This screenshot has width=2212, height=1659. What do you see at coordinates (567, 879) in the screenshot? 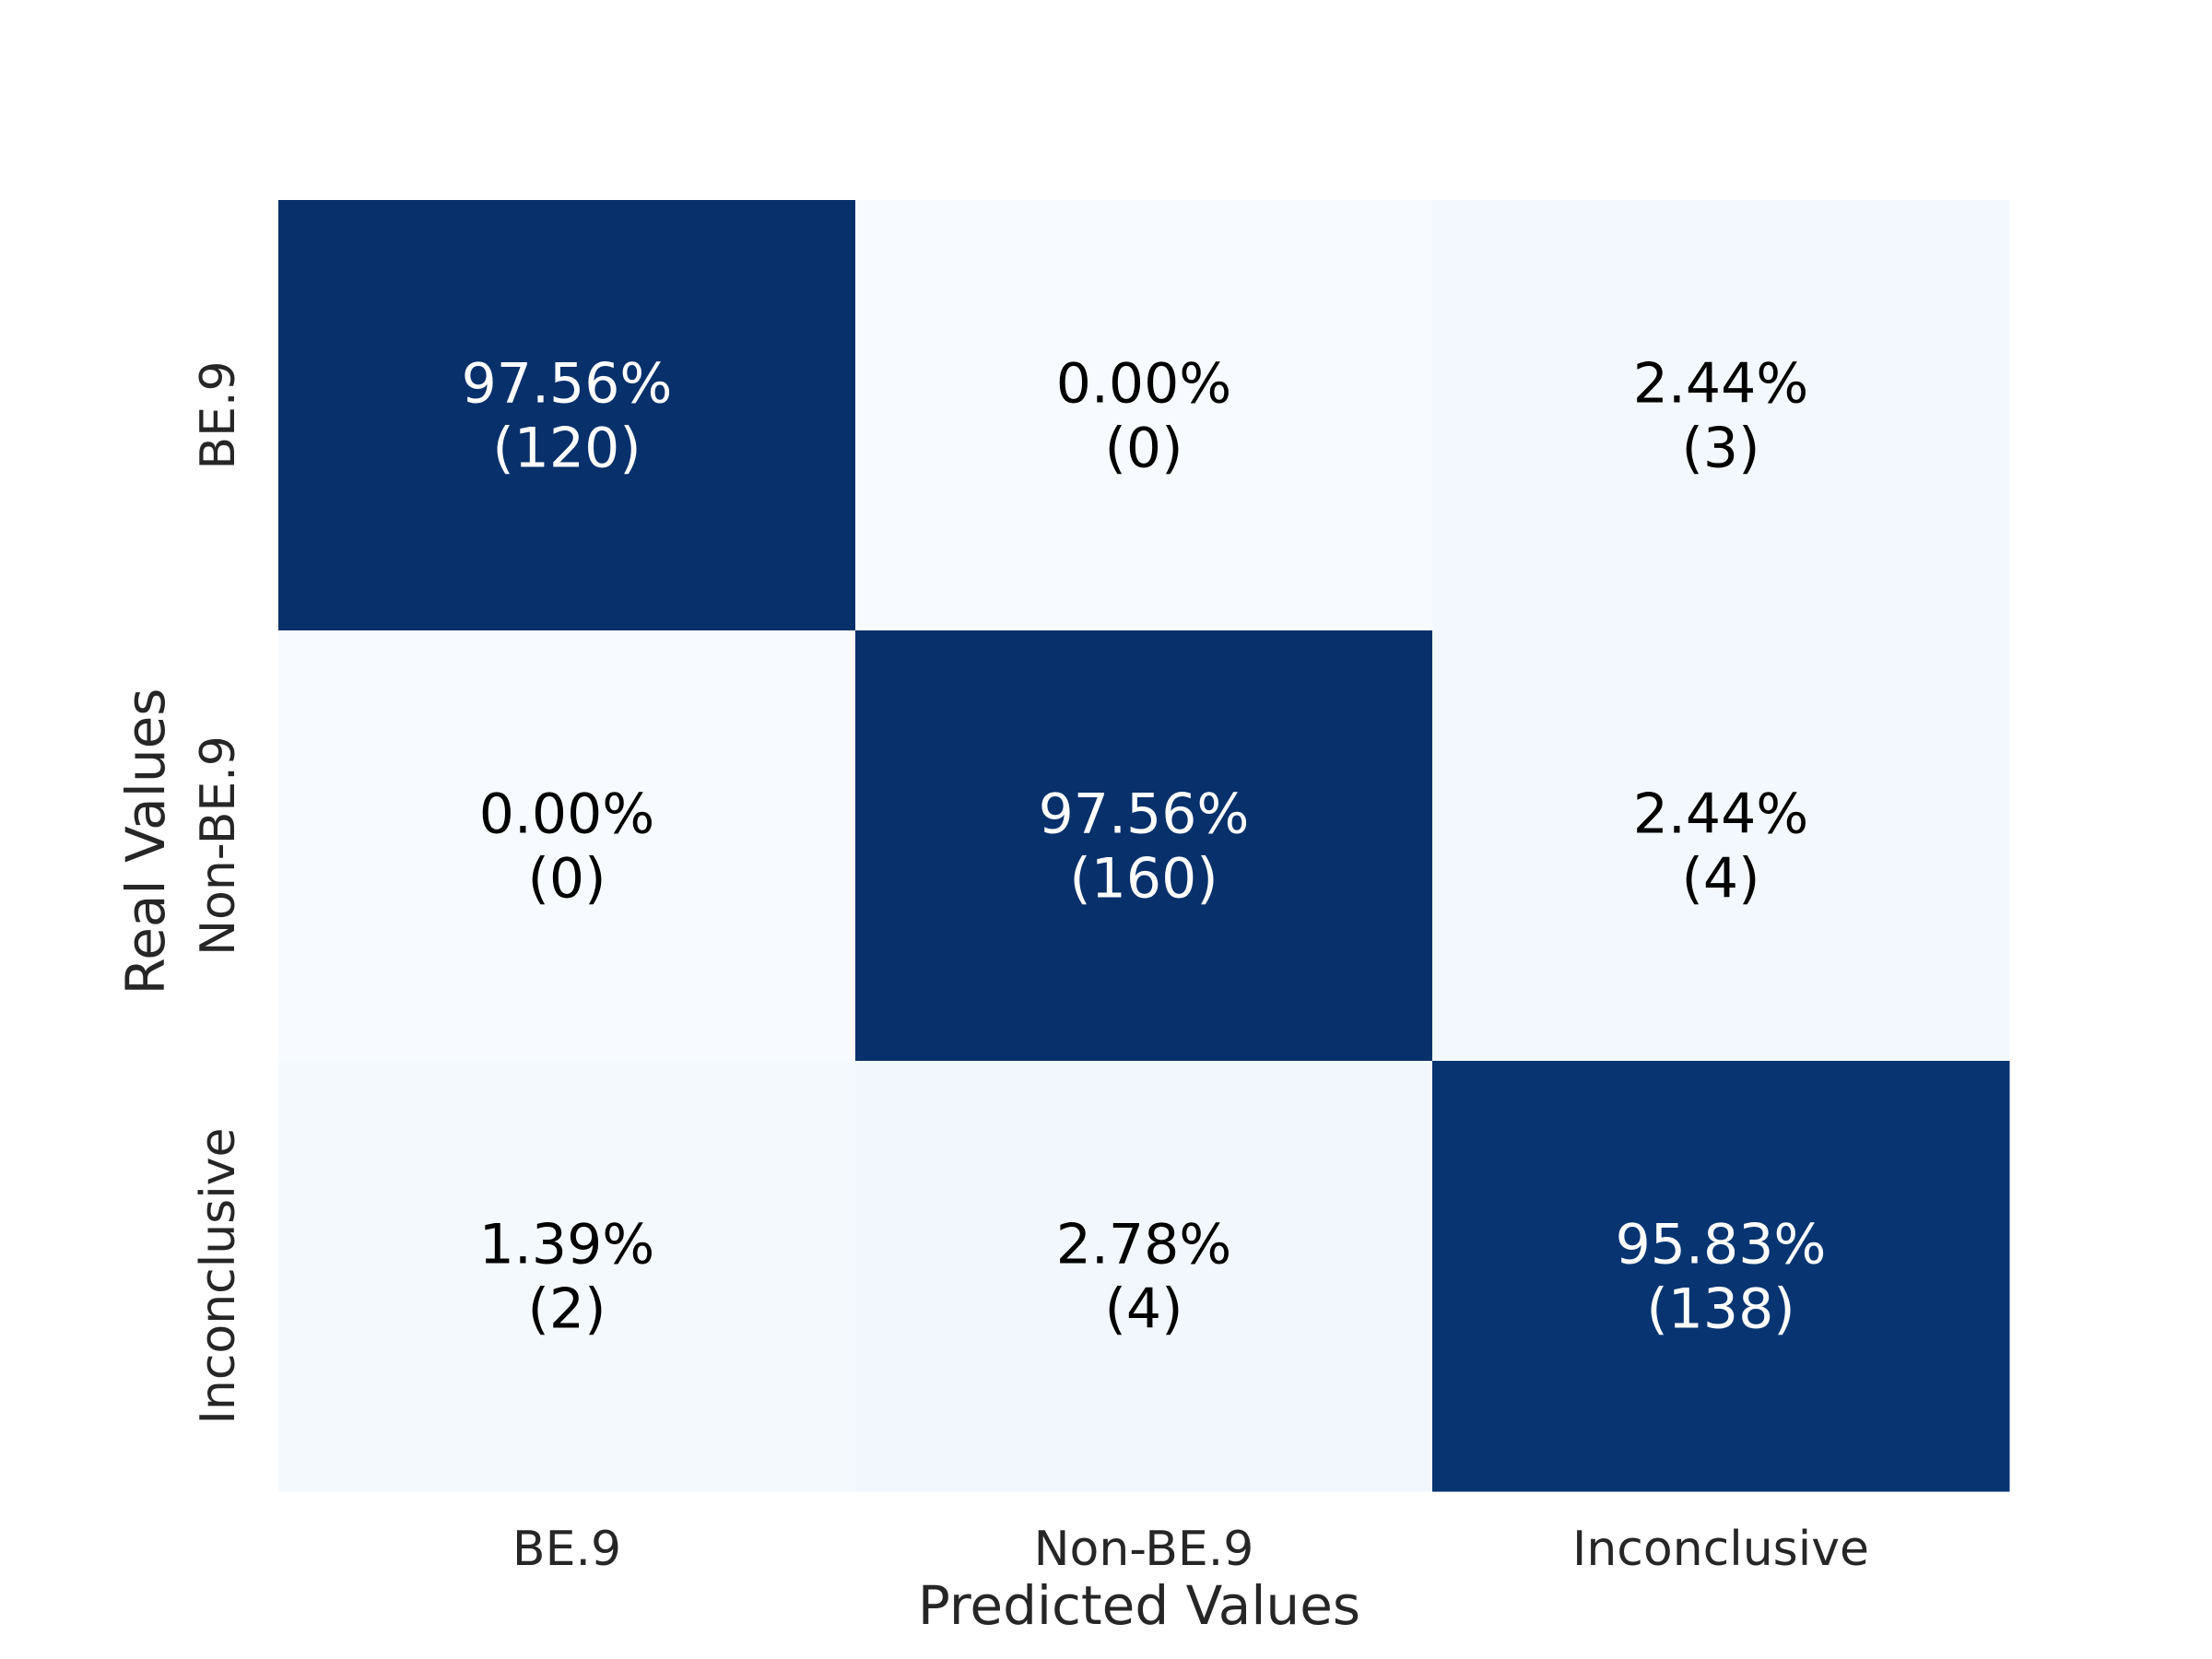
I see `cell-count-r1-c0: (0)` at bounding box center [567, 879].